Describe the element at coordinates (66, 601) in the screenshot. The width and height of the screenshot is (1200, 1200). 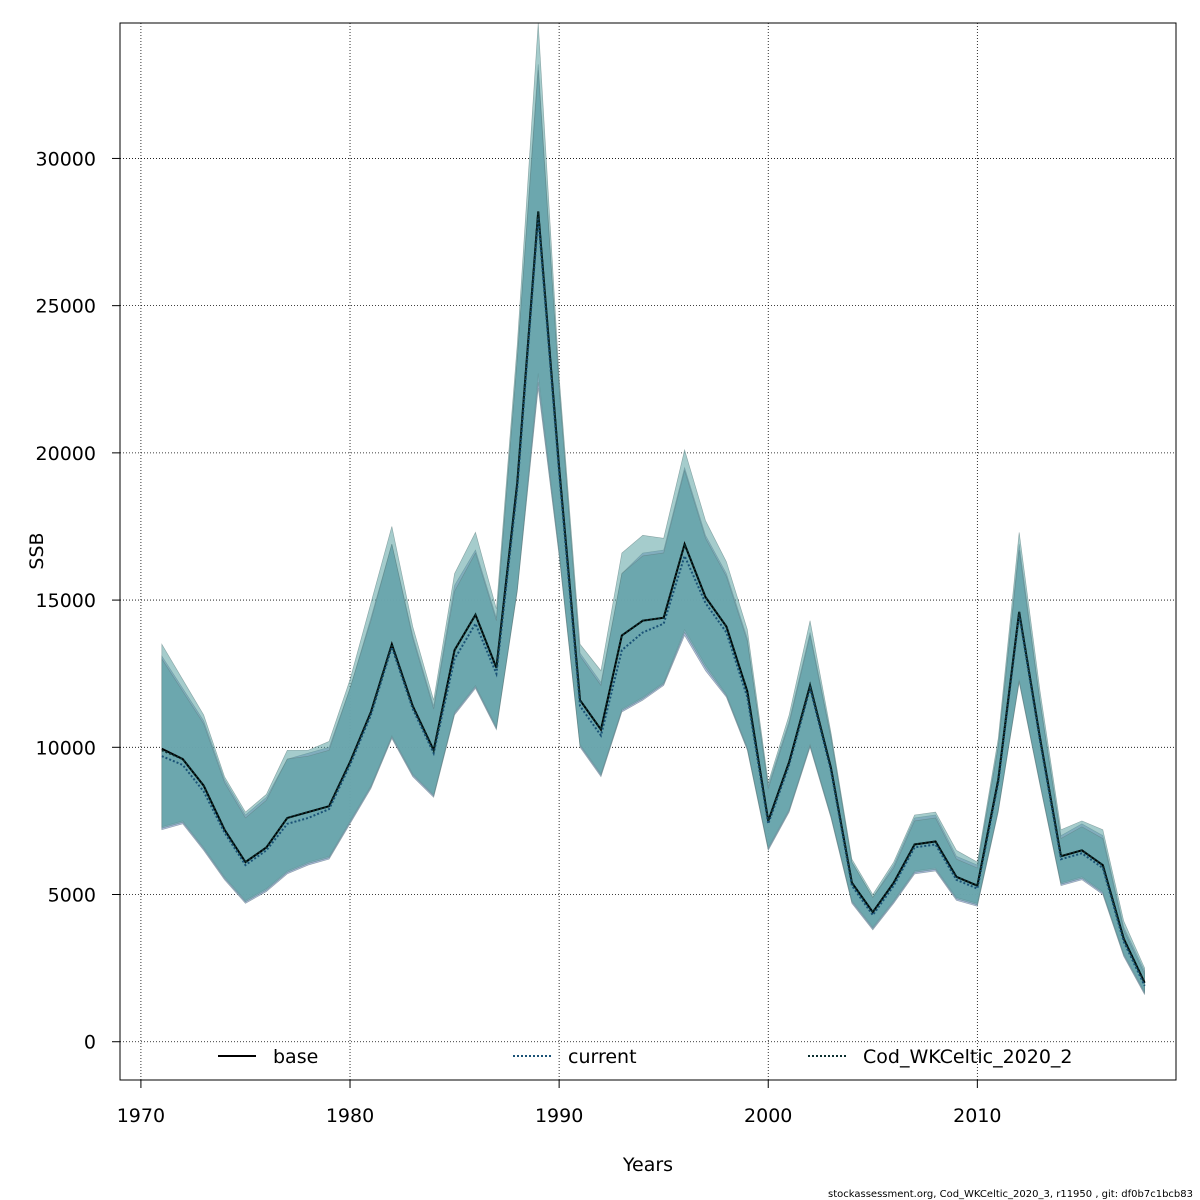
I see `y-tick-label: 15000` at that location.